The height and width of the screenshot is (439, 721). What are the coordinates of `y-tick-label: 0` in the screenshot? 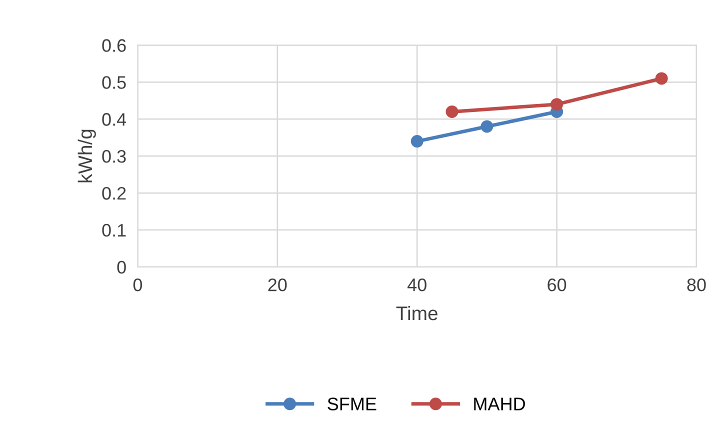 It's located at (121, 267).